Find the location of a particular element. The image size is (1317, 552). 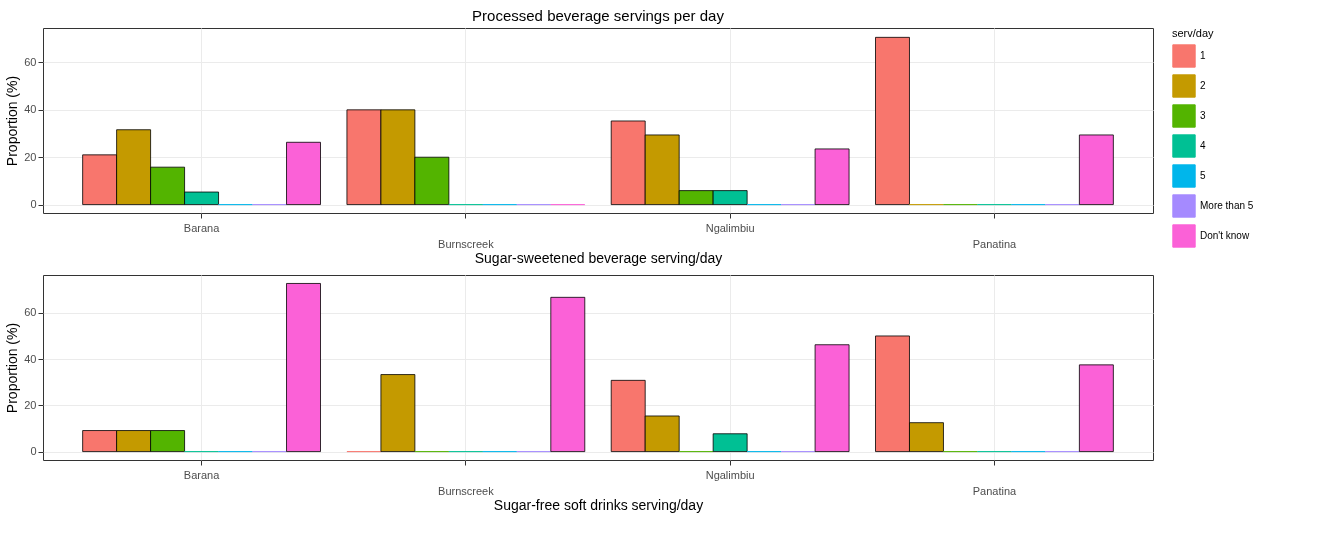

x-axis-title: Sugar-free soft drinks serving/day is located at coordinates (598, 504).